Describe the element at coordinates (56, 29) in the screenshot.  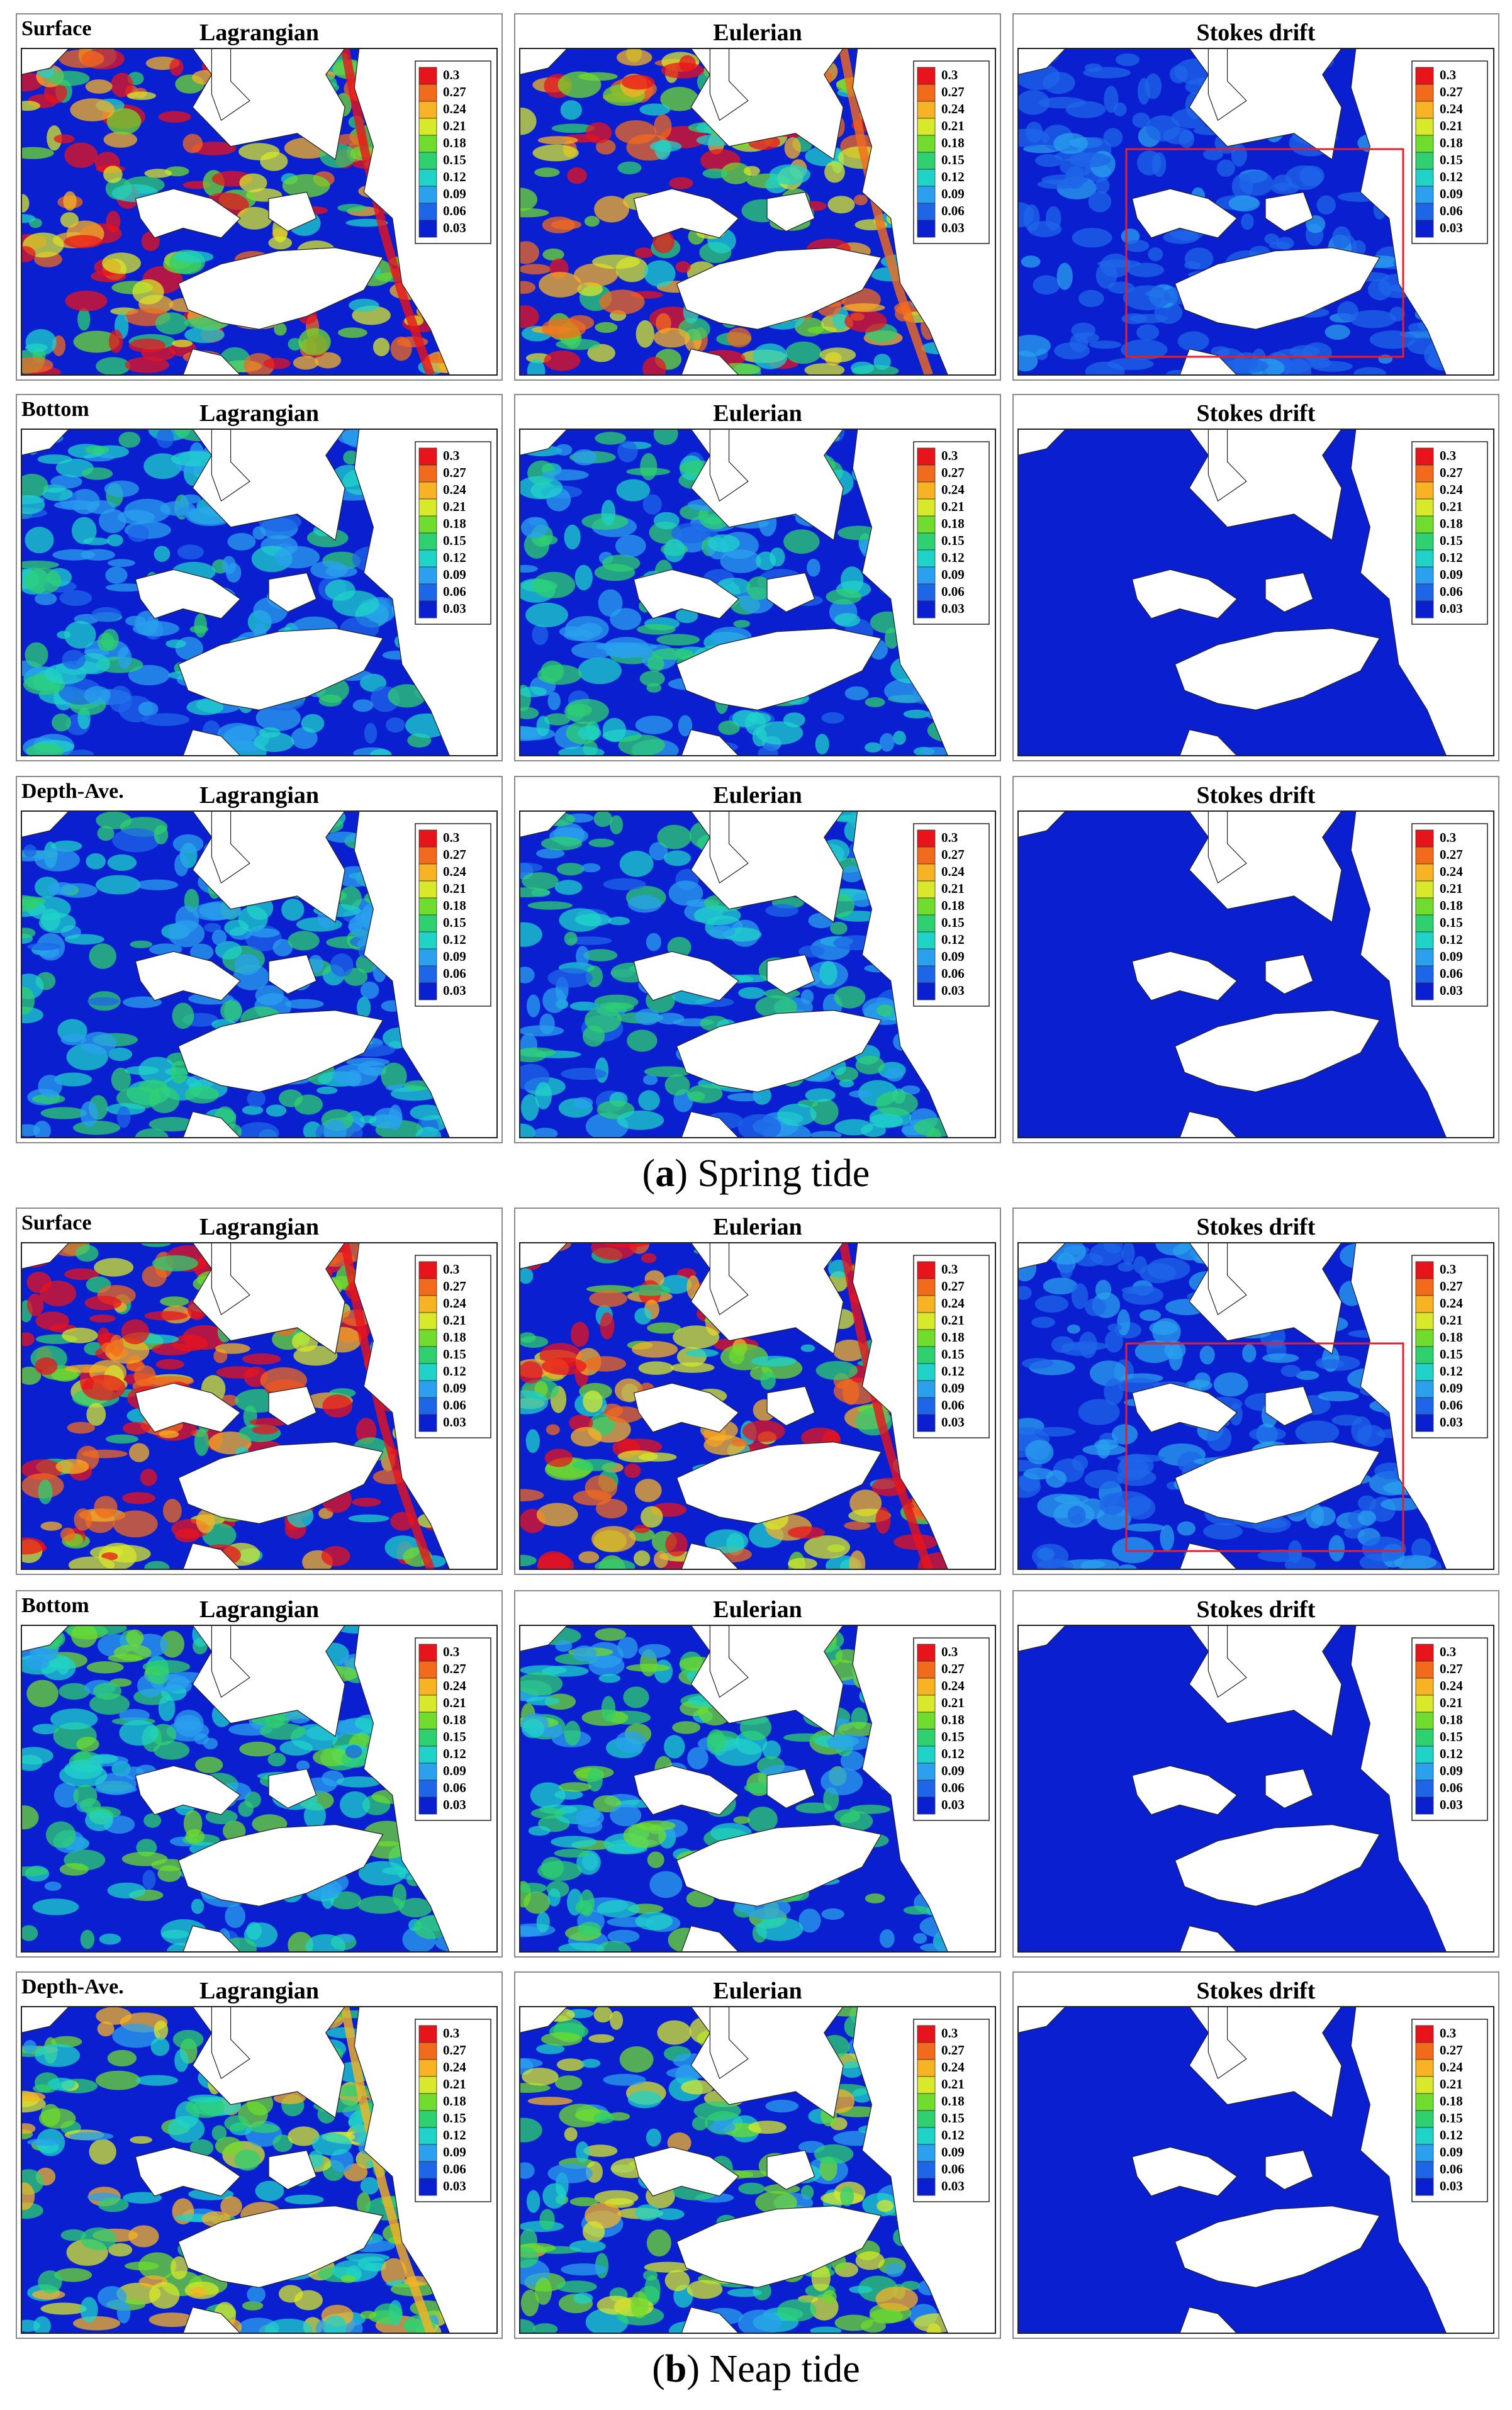
I see `row-label: Surface` at that location.